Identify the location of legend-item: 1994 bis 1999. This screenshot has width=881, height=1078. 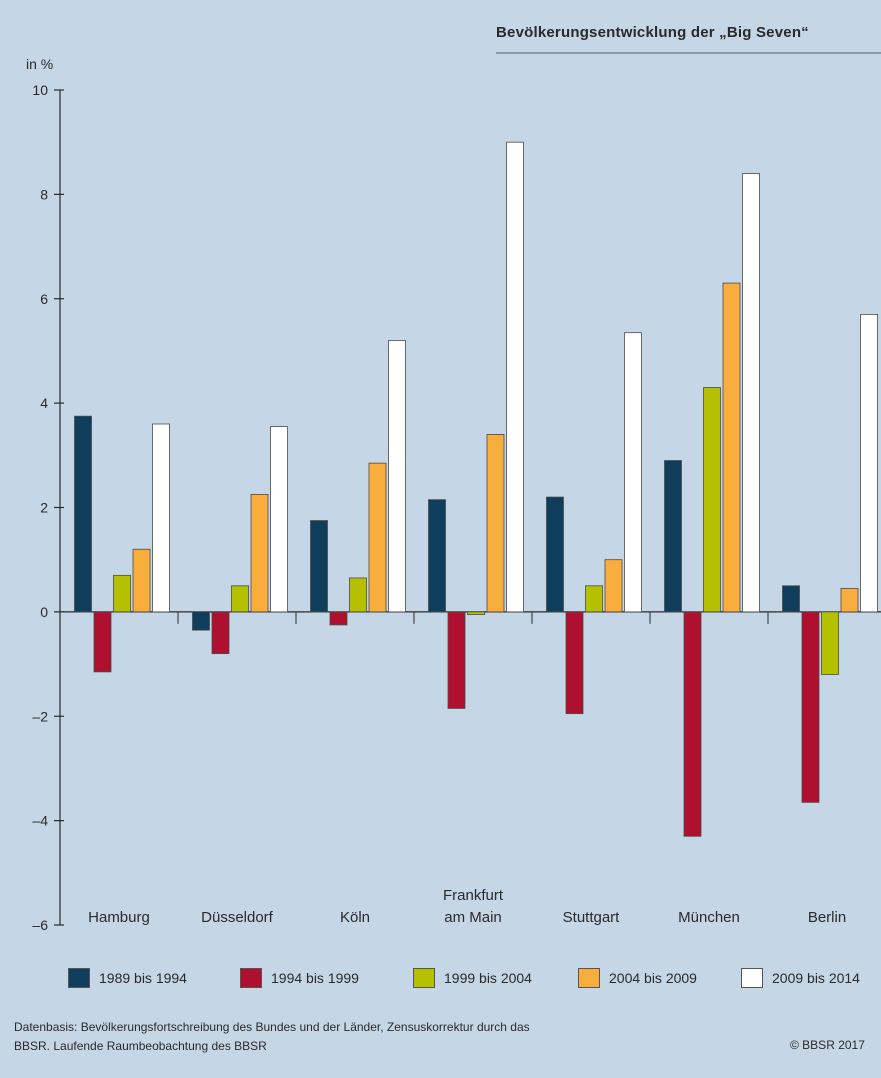
(299, 978).